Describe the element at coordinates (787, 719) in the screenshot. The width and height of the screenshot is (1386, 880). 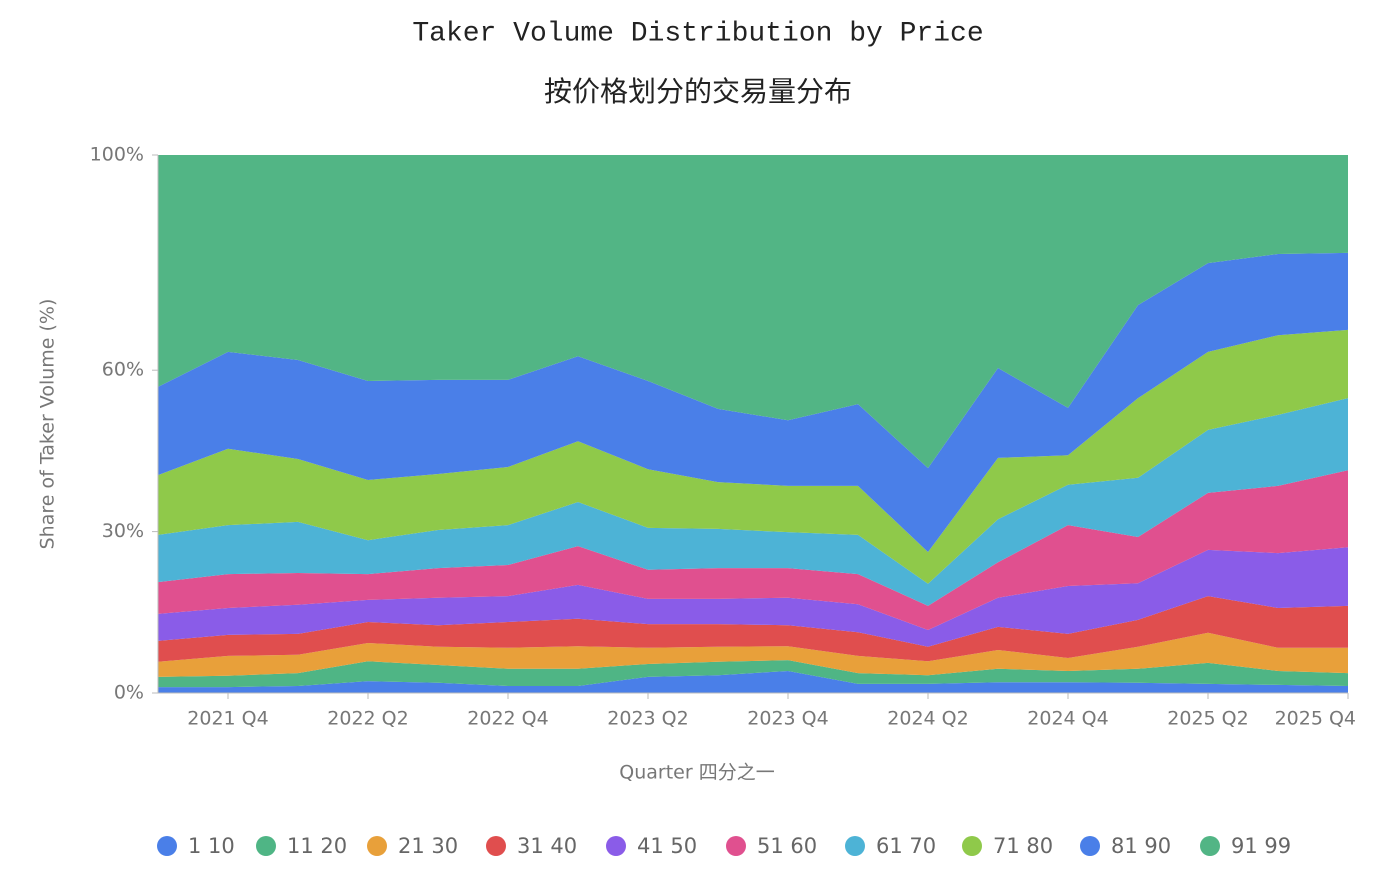
I see `x-tick-label: 2023 Q4` at that location.